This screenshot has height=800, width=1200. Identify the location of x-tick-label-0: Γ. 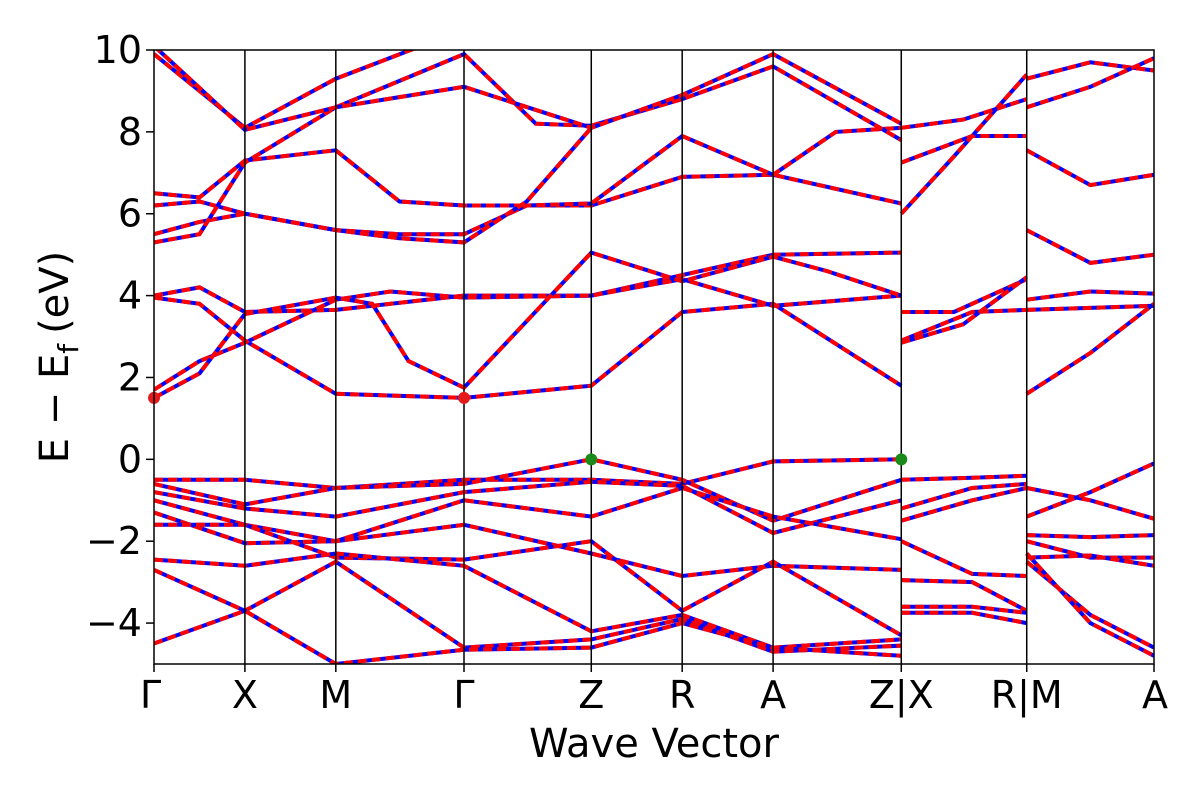
(150, 695).